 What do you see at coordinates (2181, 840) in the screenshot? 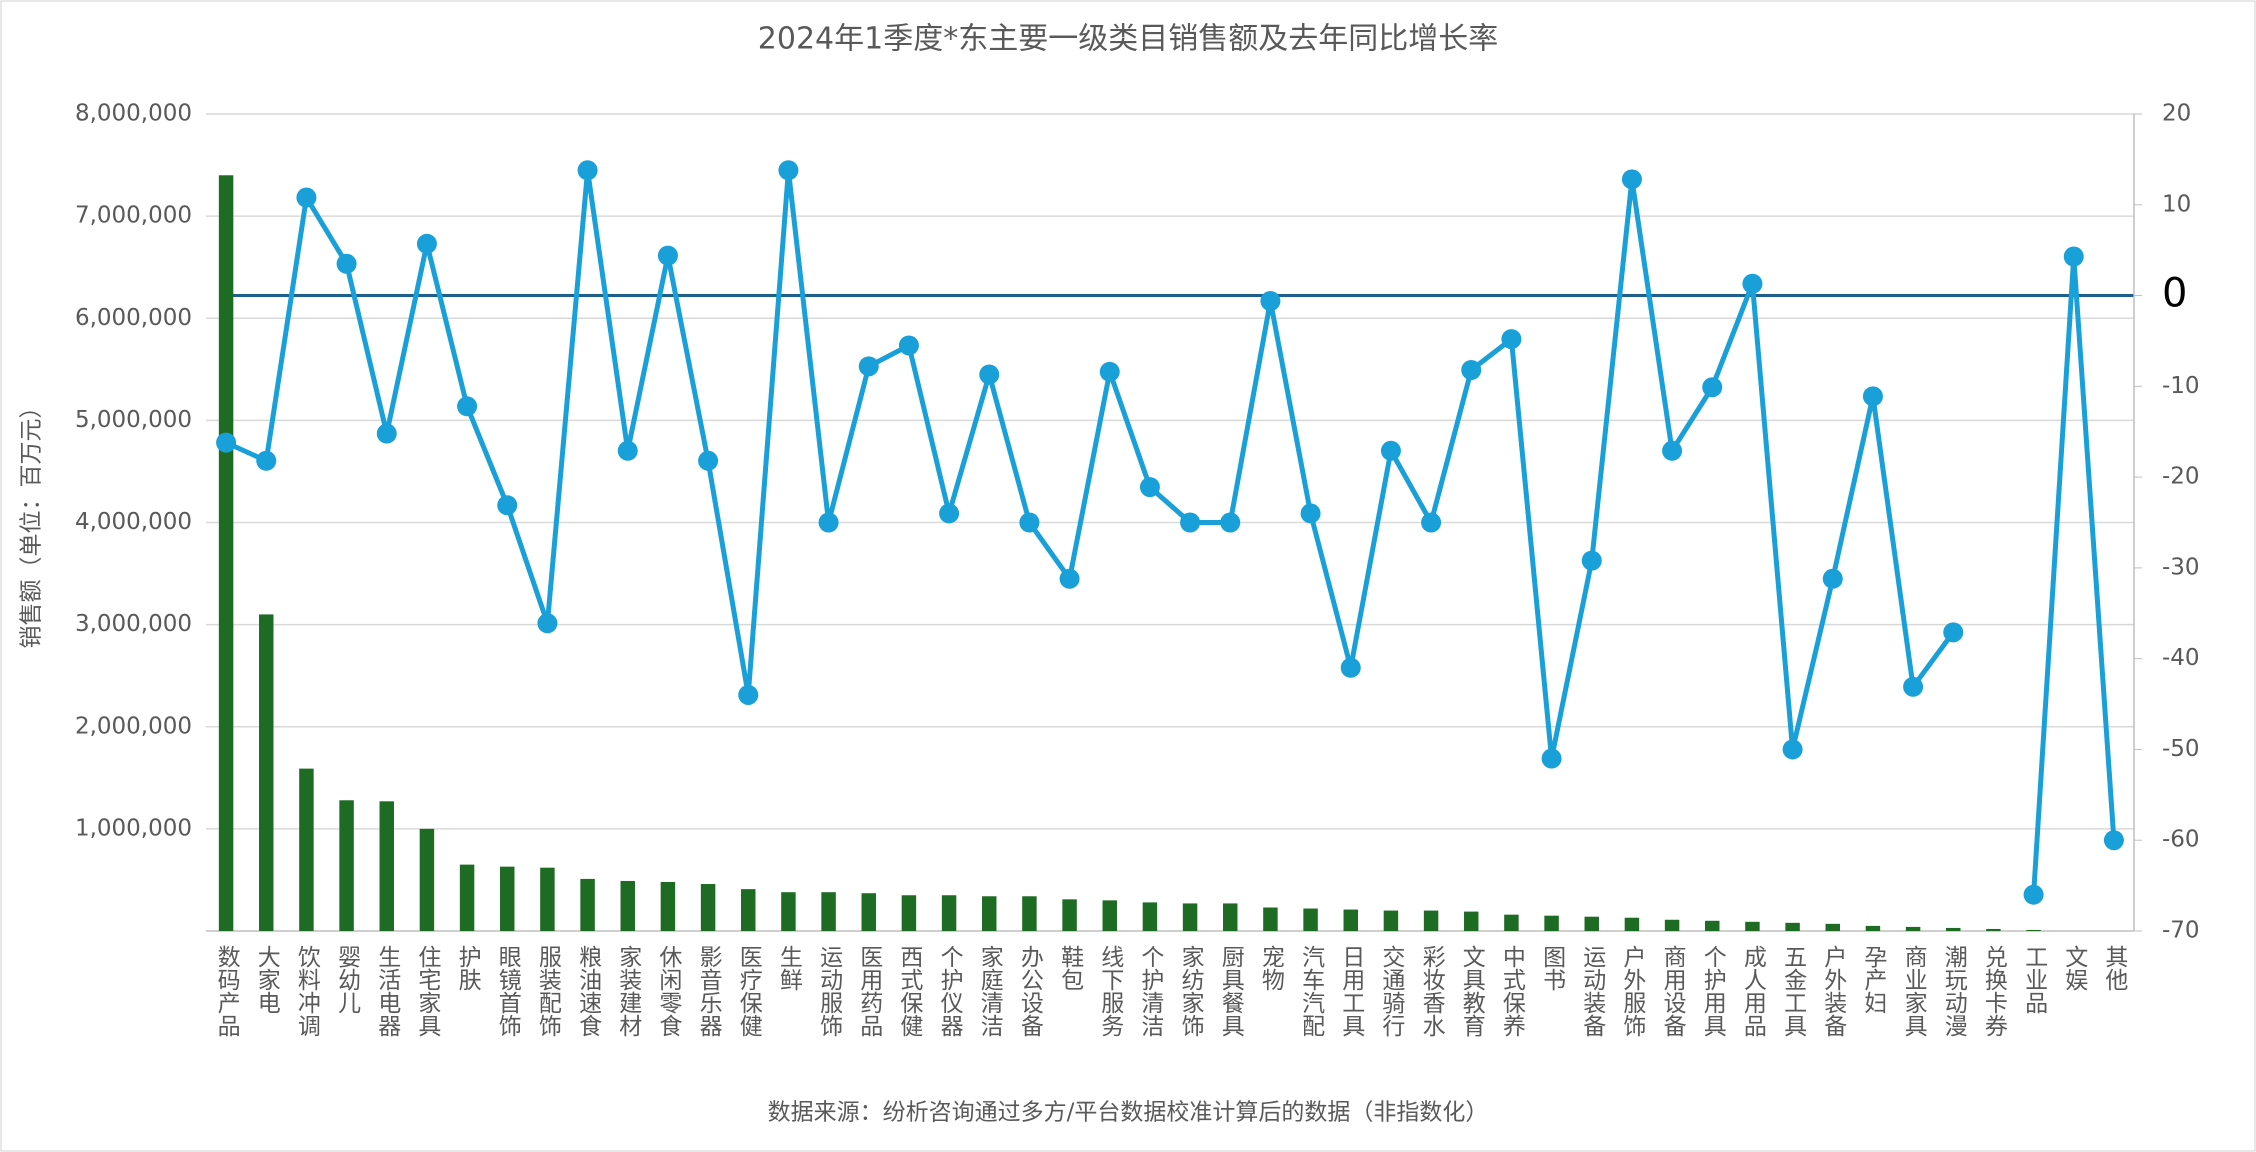
I see `y2-tick-label: -60` at bounding box center [2181, 840].